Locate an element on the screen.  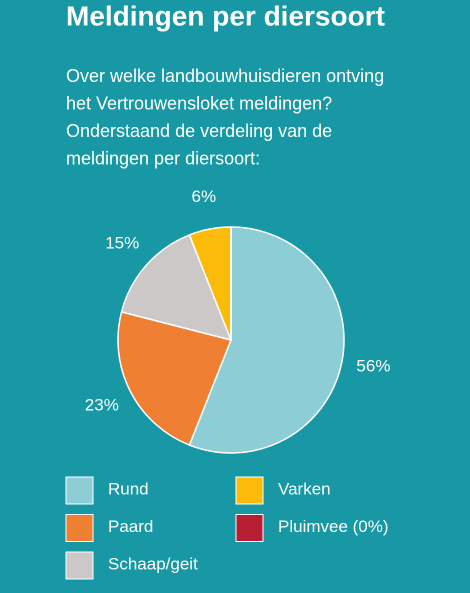
slice-label: 56% is located at coordinates (373, 366).